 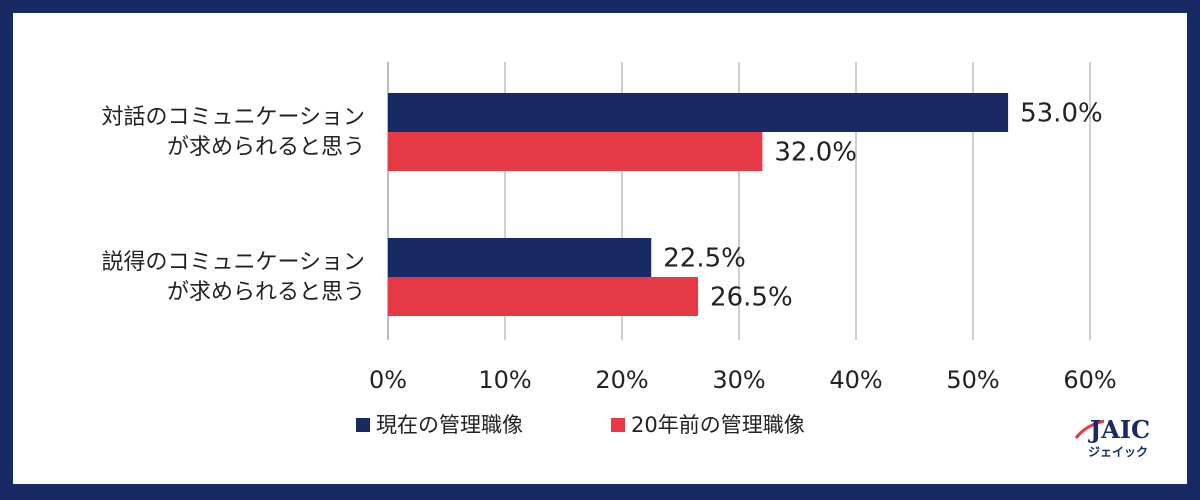 What do you see at coordinates (751, 298) in the screenshot?
I see `data-label: 26.5%` at bounding box center [751, 298].